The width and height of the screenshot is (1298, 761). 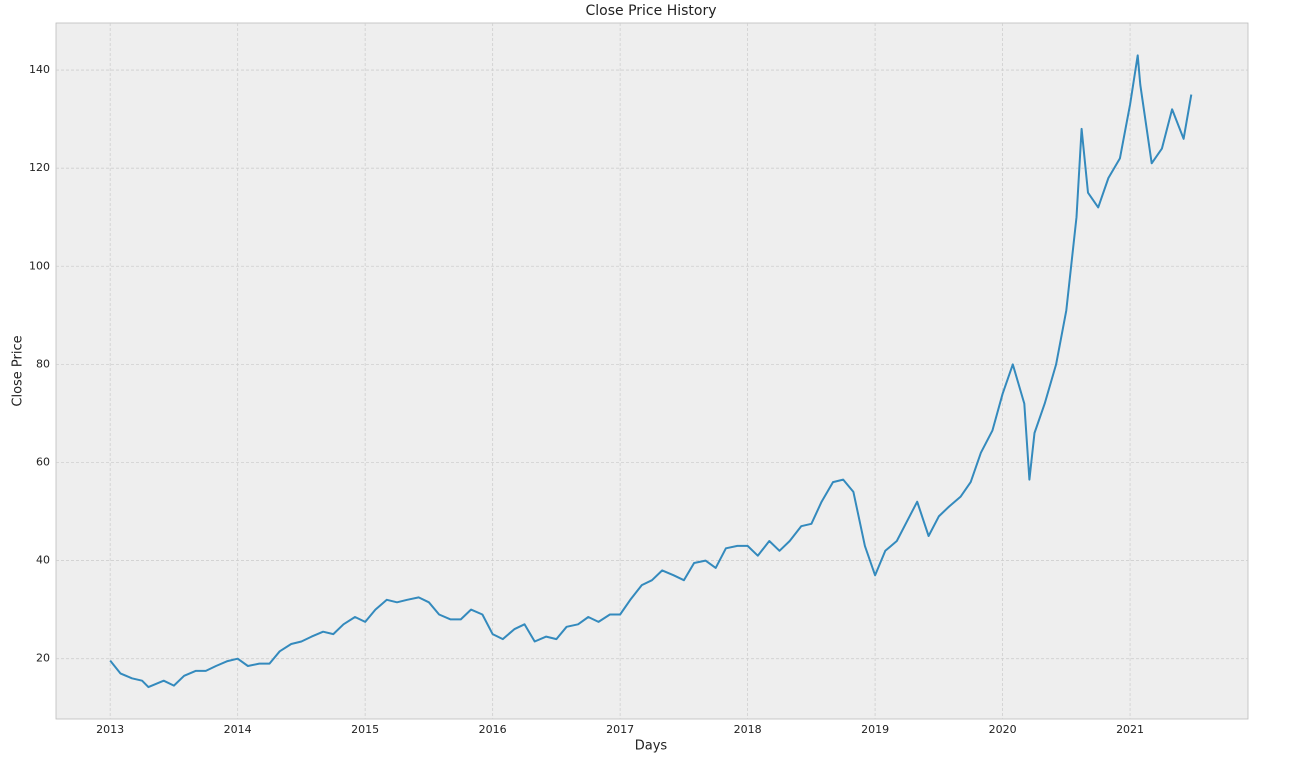 What do you see at coordinates (620, 729) in the screenshot?
I see `x-tick-label: 2017` at bounding box center [620, 729].